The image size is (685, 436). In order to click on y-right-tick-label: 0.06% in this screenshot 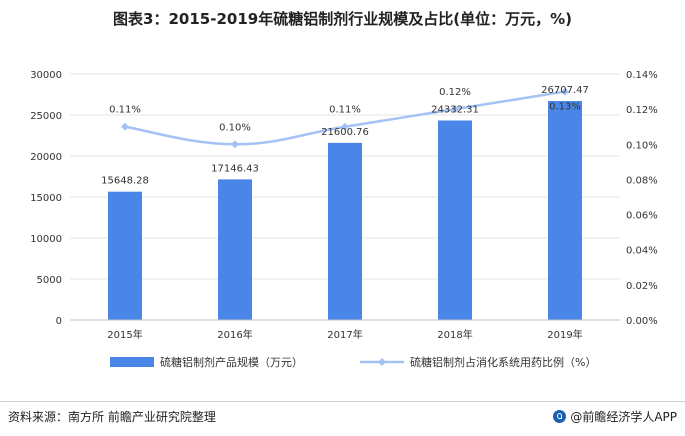, I will do `click(642, 216)`.